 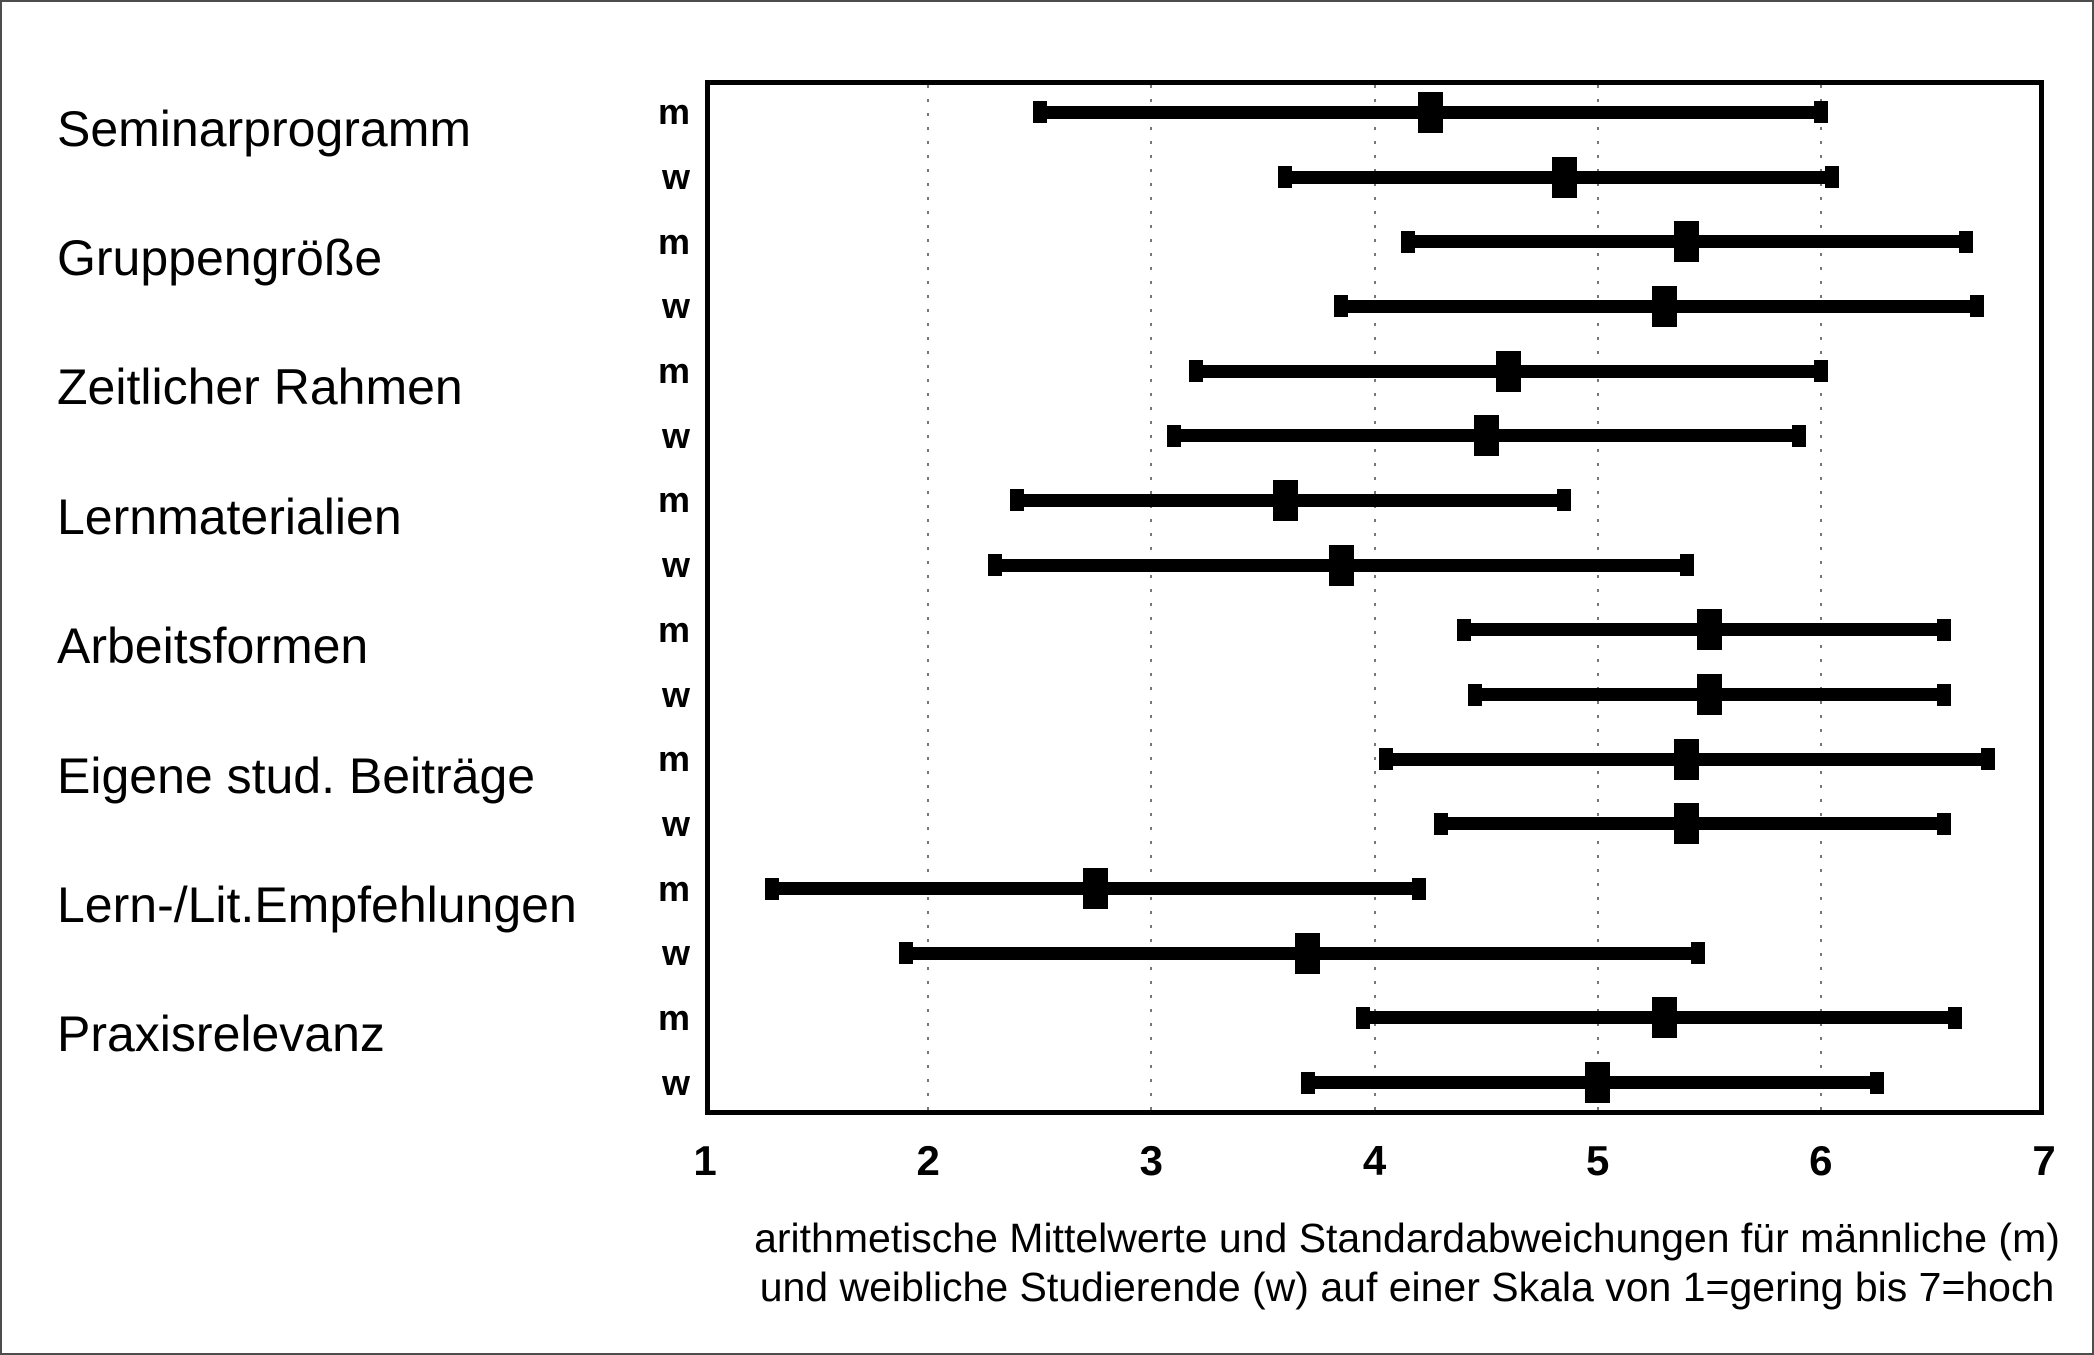 What do you see at coordinates (213, 646) in the screenshot?
I see `category-label: Arbeitsformen` at bounding box center [213, 646].